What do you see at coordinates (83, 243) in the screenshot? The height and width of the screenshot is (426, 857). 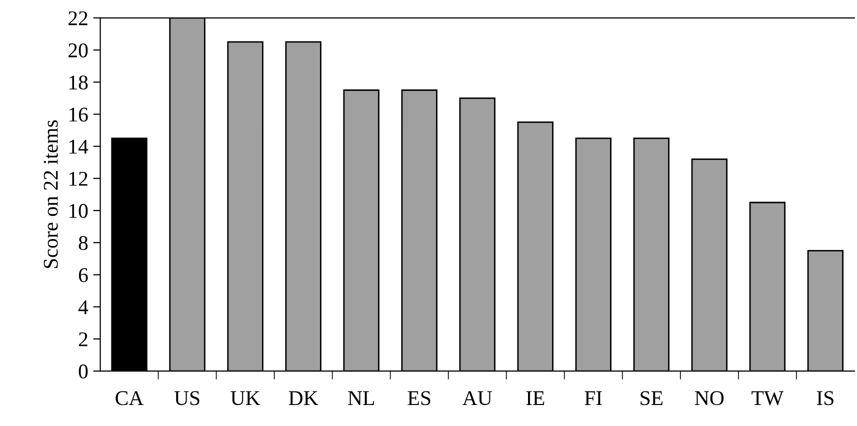 I see `y-tick-label: 8` at bounding box center [83, 243].